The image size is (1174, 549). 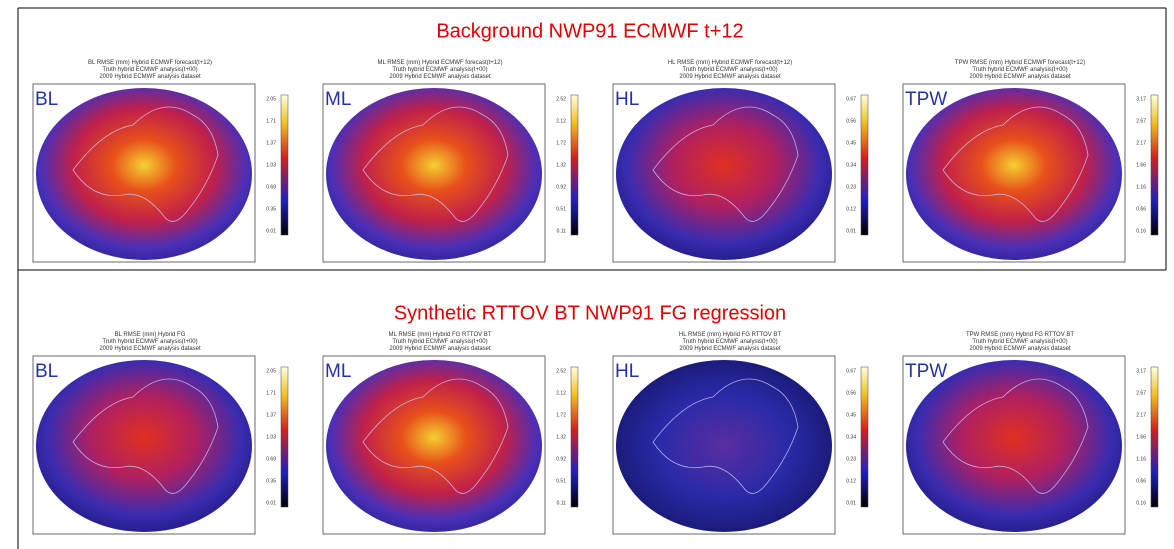 What do you see at coordinates (561, 415) in the screenshot?
I see `colorbar-tick-label: 1.72` at bounding box center [561, 415].